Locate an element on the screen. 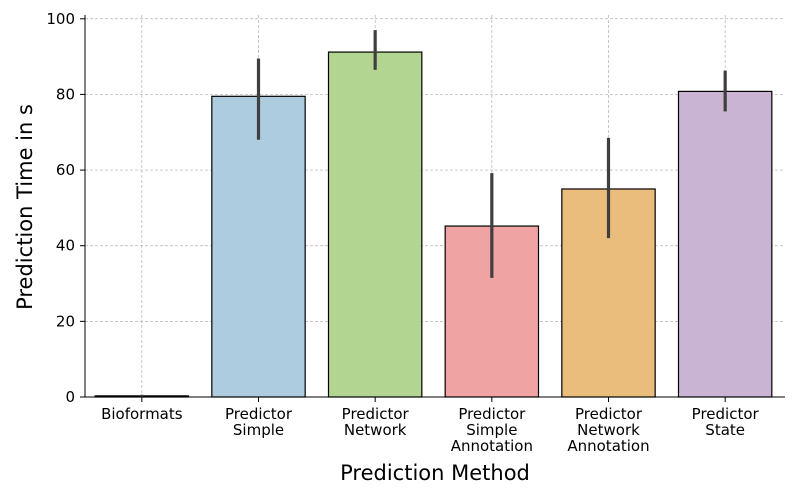 The width and height of the screenshot is (800, 500). x-axis-title: Prediction Method is located at coordinates (435, 473).